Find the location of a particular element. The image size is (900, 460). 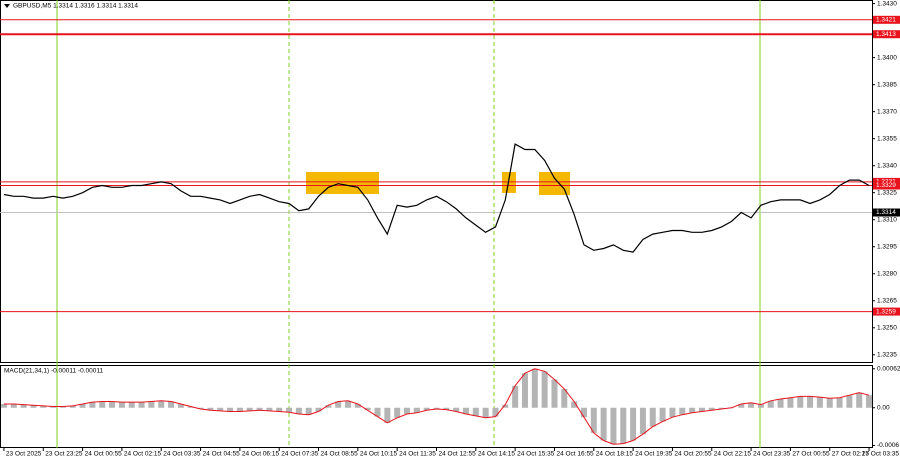

x-tick-label: 24 Oct 02:15 is located at coordinates (143, 454).